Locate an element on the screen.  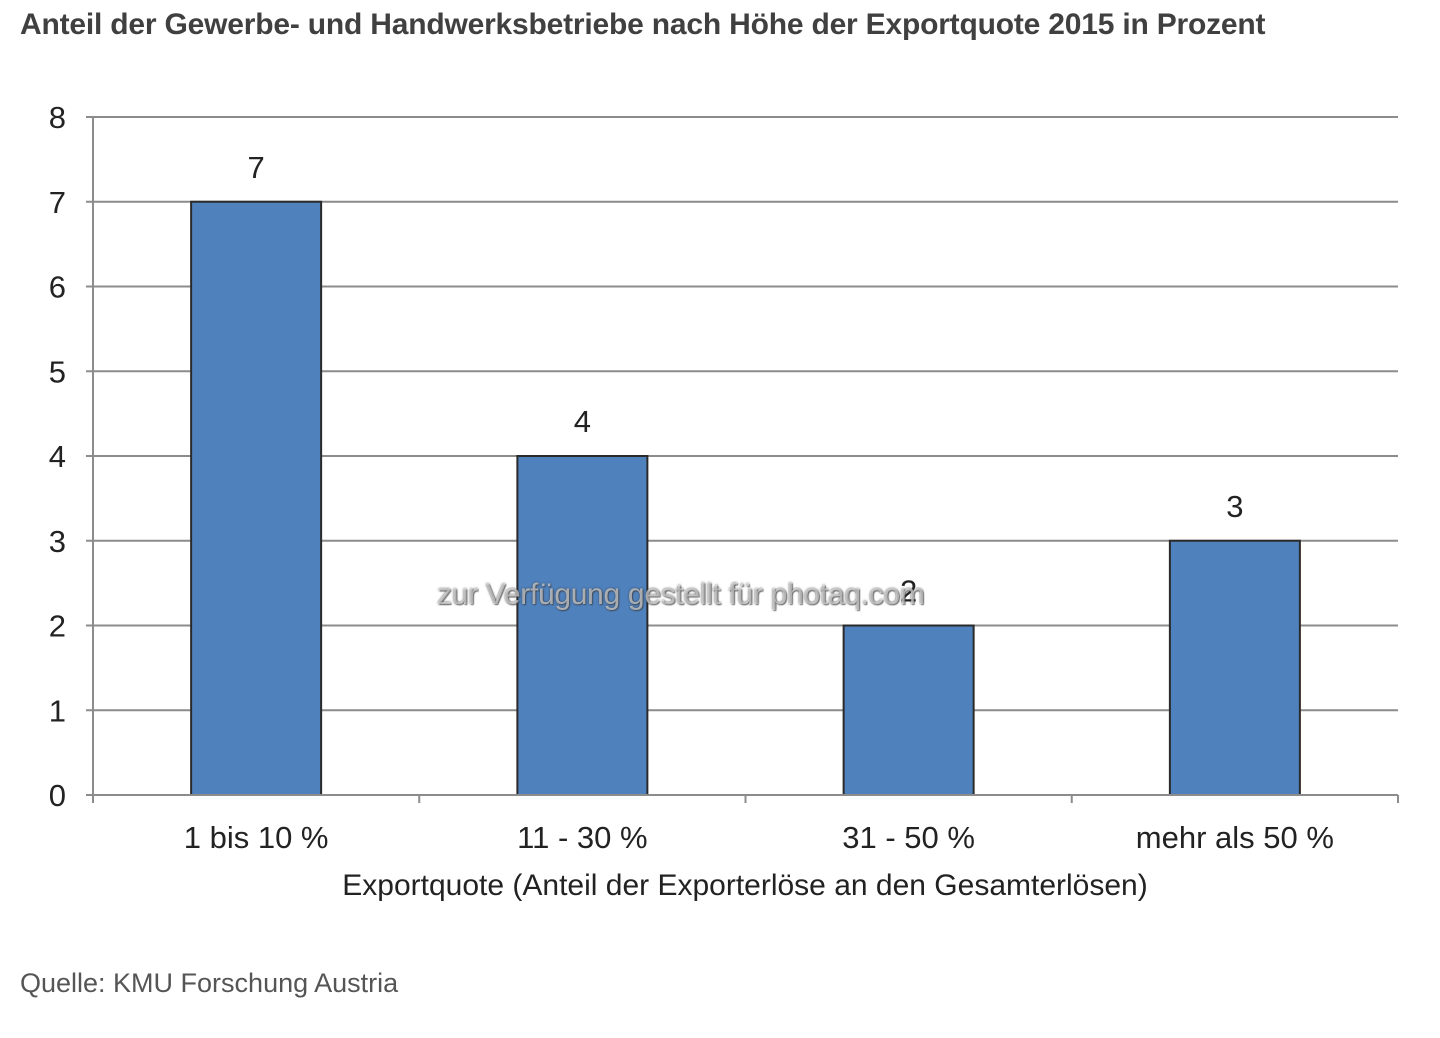
y-tick-label: 8 is located at coordinates (57, 117).